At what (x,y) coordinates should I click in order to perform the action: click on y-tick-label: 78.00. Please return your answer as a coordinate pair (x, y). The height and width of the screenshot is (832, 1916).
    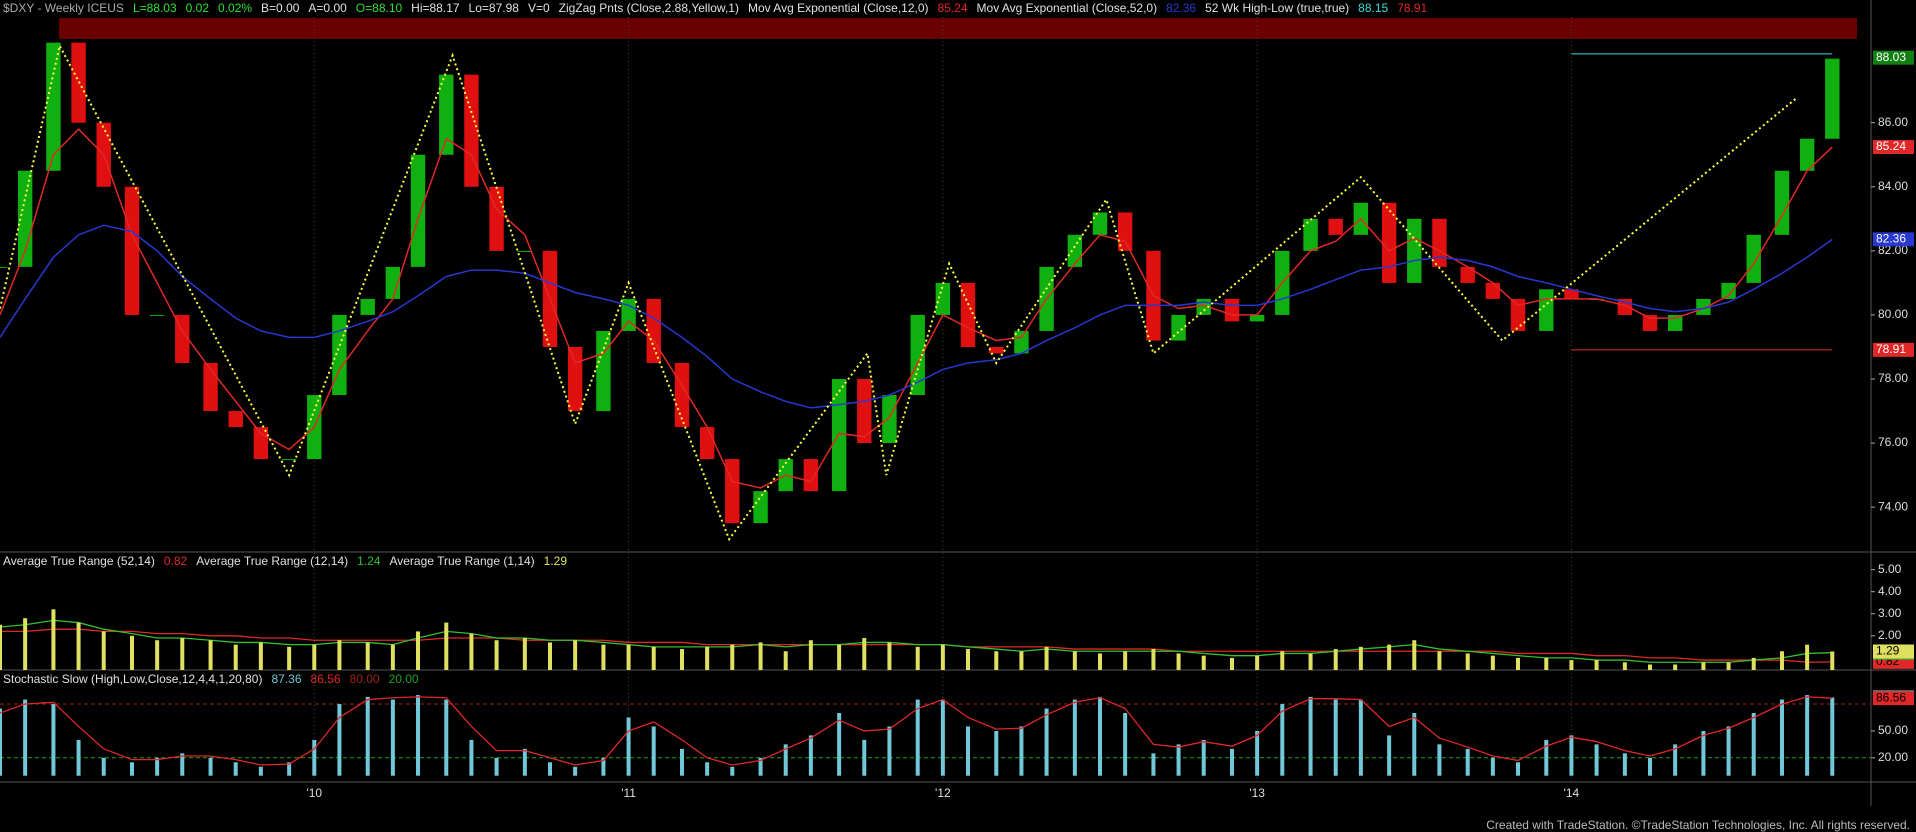
    Looking at the image, I should click on (1893, 378).